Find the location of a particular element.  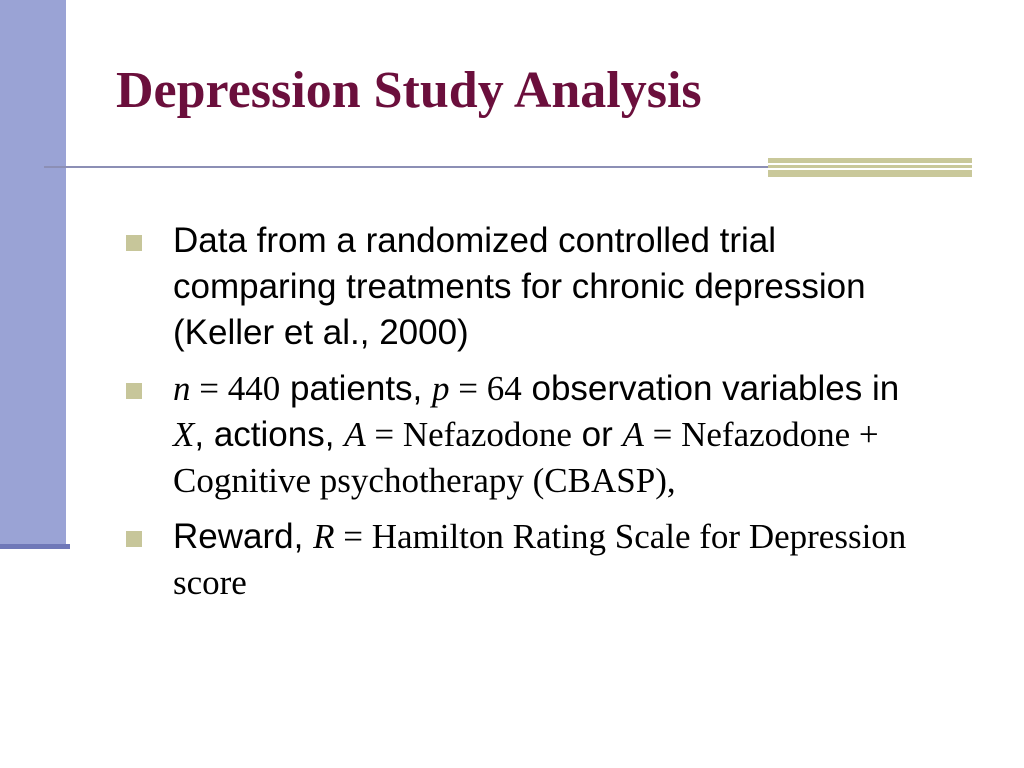

r-symbol: R is located at coordinates (324, 536).